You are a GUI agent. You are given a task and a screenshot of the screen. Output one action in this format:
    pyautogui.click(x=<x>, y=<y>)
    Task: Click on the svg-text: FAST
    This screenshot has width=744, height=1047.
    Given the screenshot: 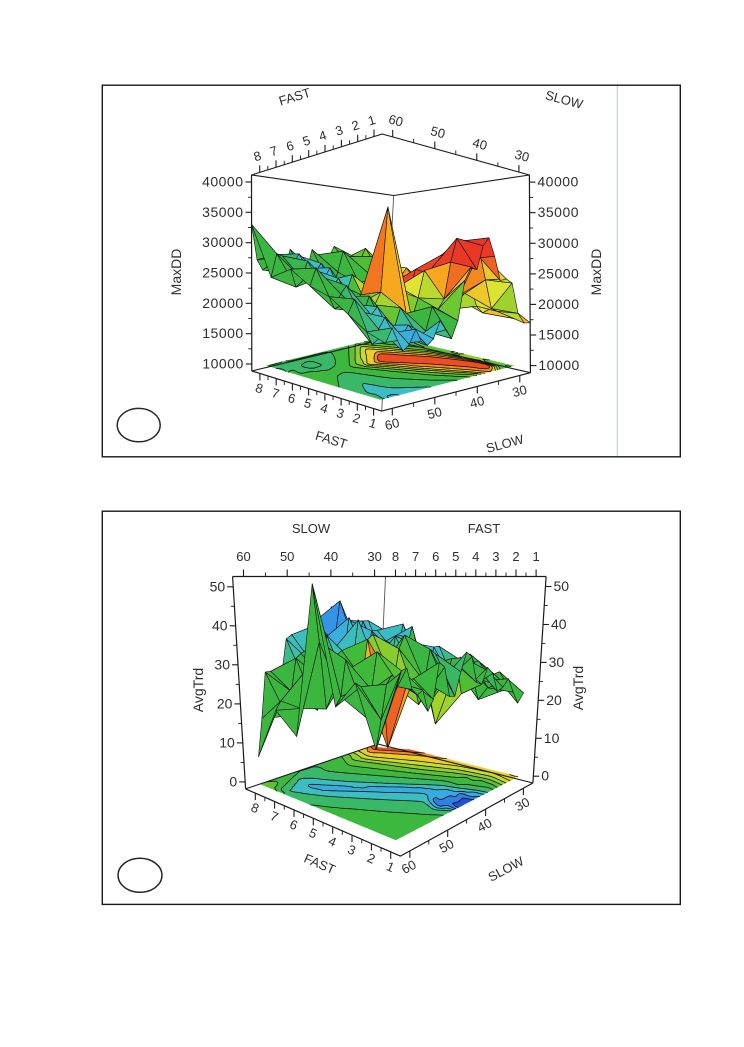 What is the action you would take?
    pyautogui.click(x=484, y=528)
    